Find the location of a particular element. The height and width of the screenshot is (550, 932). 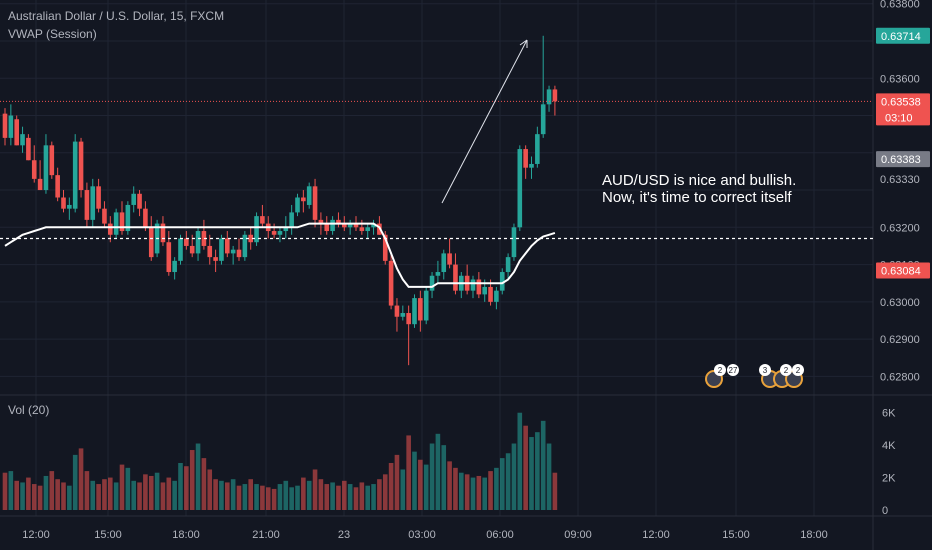

price-tick-7: 0.62800 is located at coordinates (900, 377).